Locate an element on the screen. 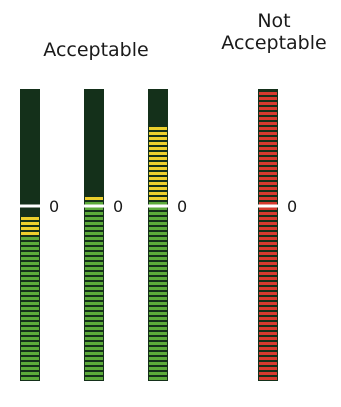 This screenshot has width=341, height=407. not-acceptable-label: Not Acceptable is located at coordinates (274, 32).